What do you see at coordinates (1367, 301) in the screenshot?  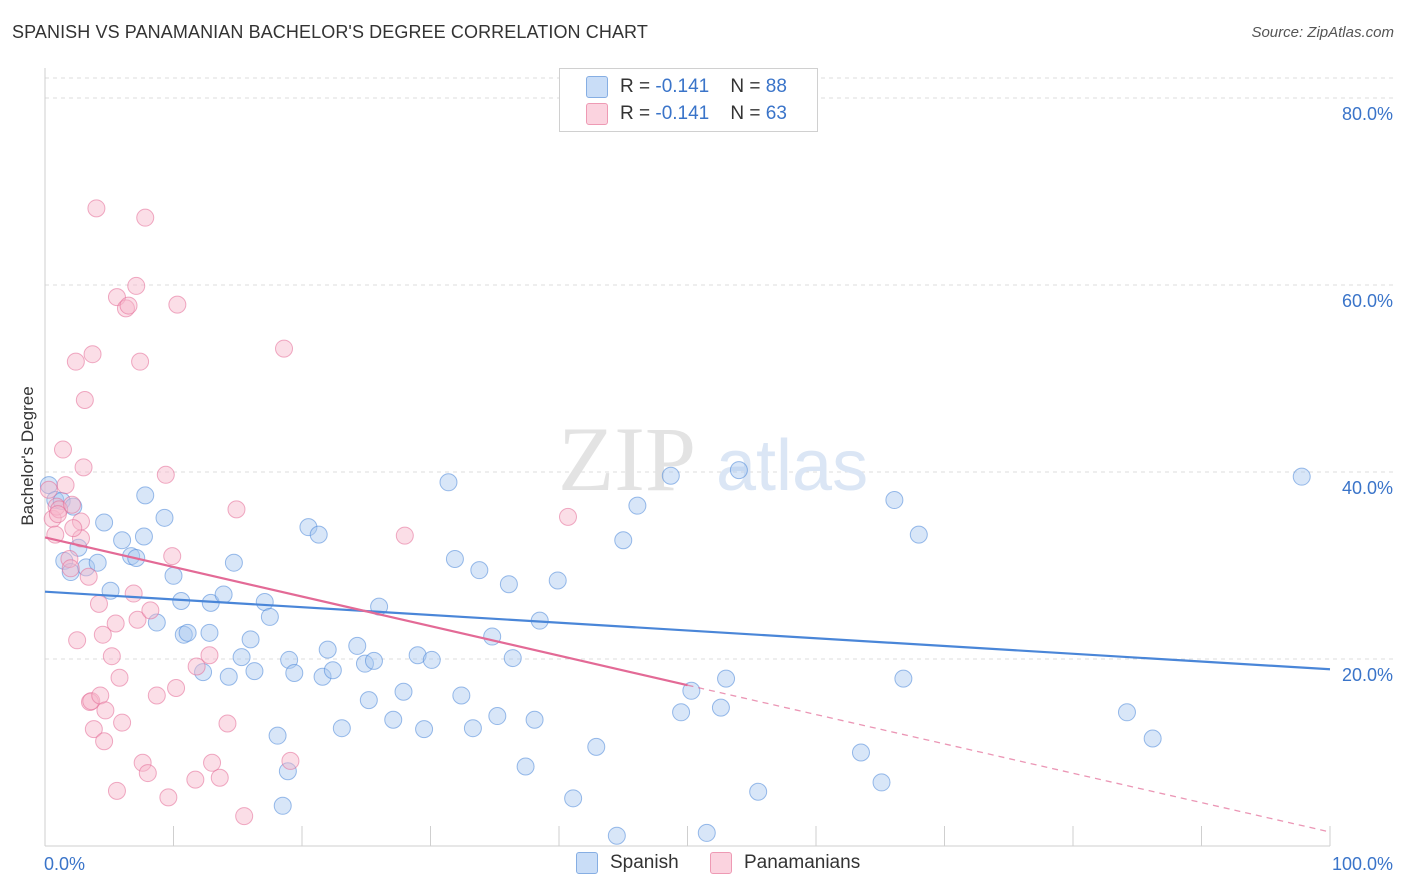 I see `y-tick-label: 60.0%` at bounding box center [1367, 301].